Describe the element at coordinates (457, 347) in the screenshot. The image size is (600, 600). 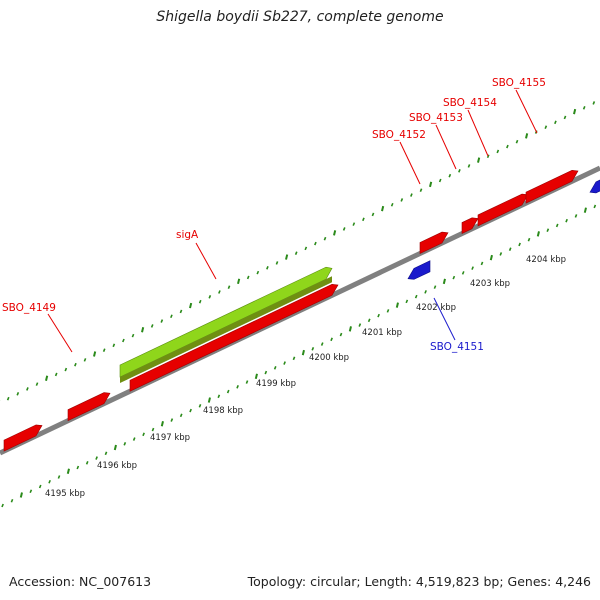
I see `gene-label: SBO_4151` at that location.